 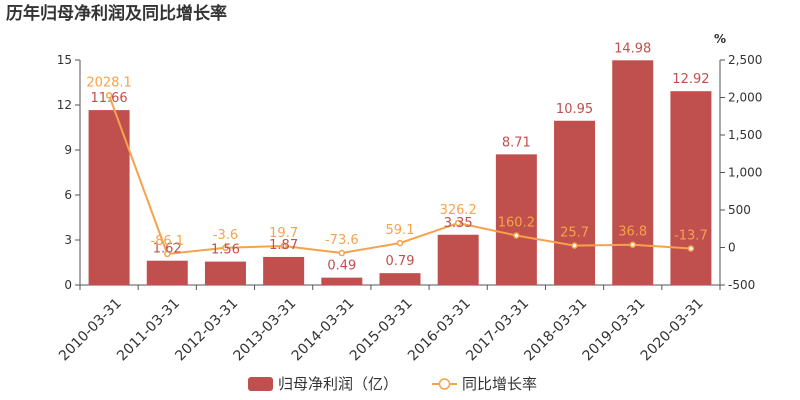 I want to click on line-value-label: -13.7, so click(x=691, y=236).